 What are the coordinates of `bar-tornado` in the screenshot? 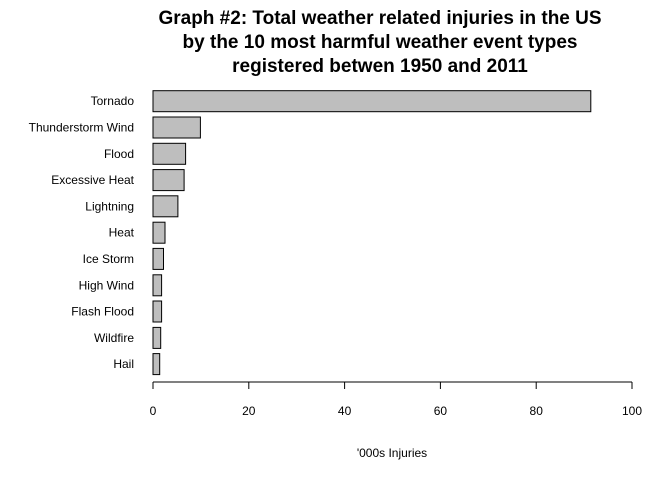 It's located at (372, 101).